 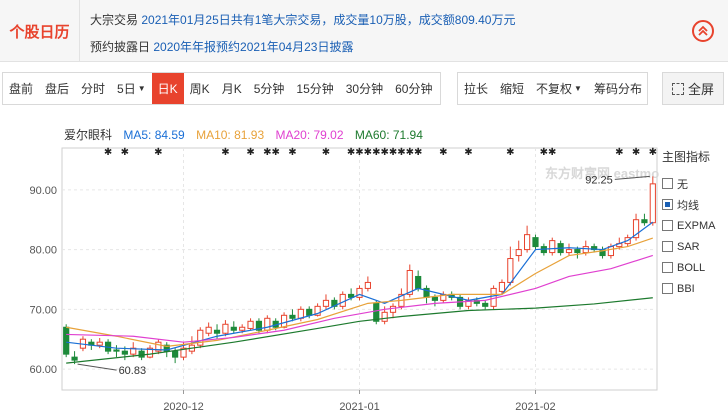 I want to click on period-tab-label: 盘后, so click(x=57, y=89).